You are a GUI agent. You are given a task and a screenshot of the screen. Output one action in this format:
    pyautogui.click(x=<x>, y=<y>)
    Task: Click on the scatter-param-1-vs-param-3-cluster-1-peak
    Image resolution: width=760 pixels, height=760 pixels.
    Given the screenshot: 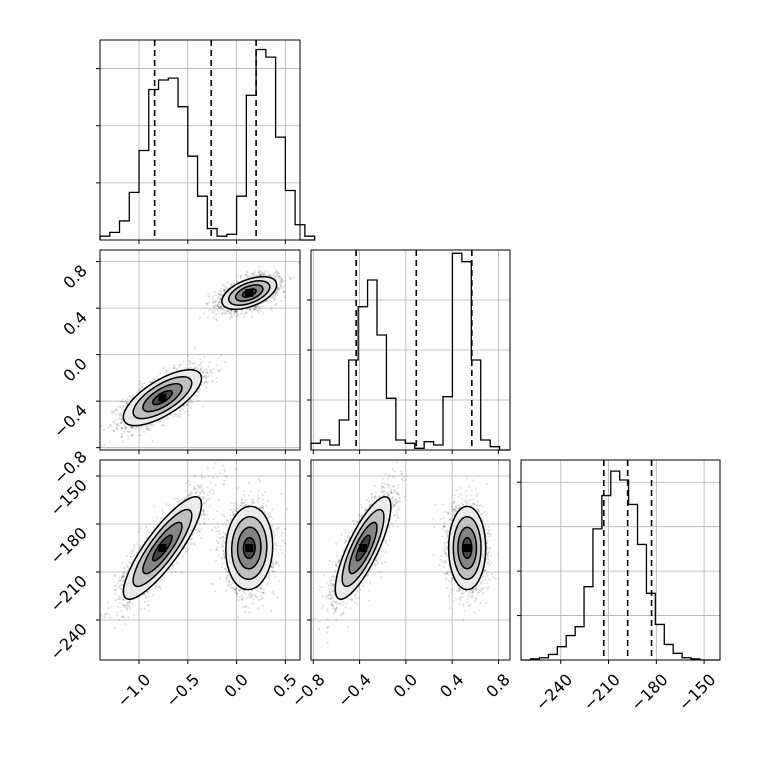 What is the action you would take?
    pyautogui.click(x=249, y=548)
    